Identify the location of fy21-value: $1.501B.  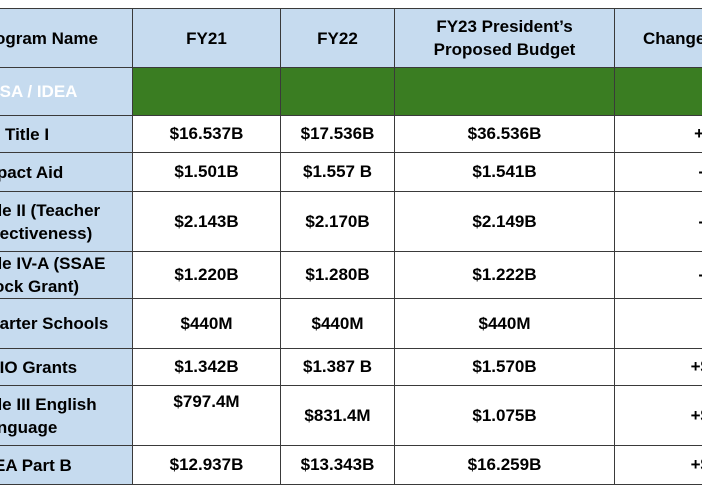
(206, 172).